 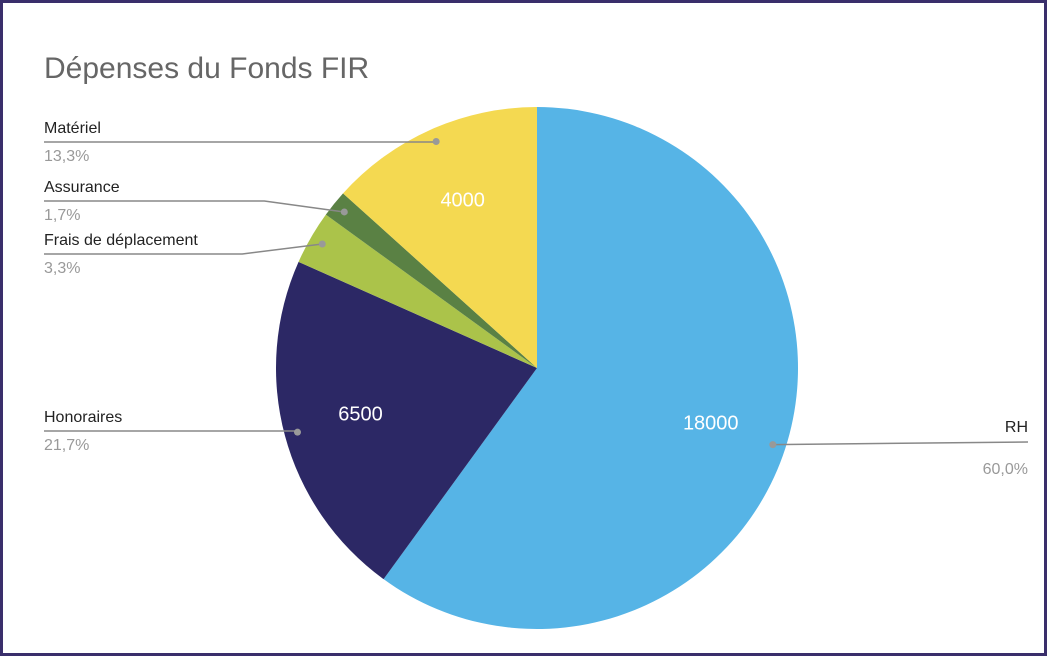 I want to click on legend-name: Assurance, so click(x=82, y=187).